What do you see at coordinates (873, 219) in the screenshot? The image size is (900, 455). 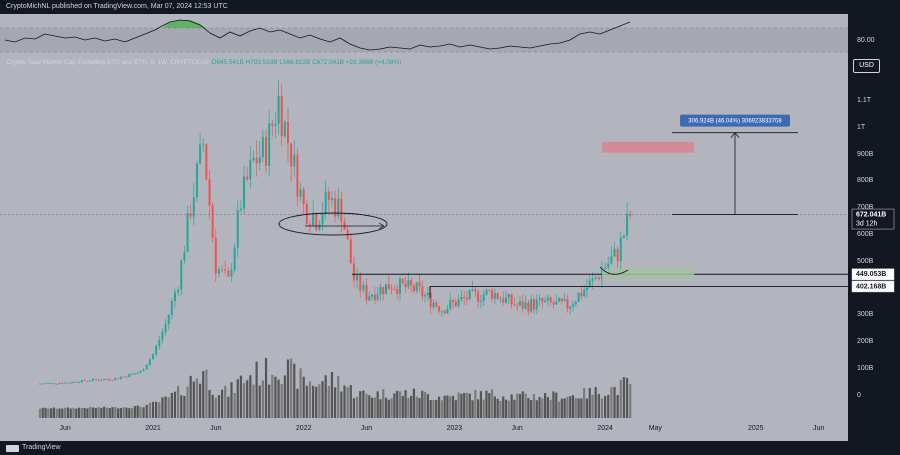 I see `price-tag-box` at bounding box center [873, 219].